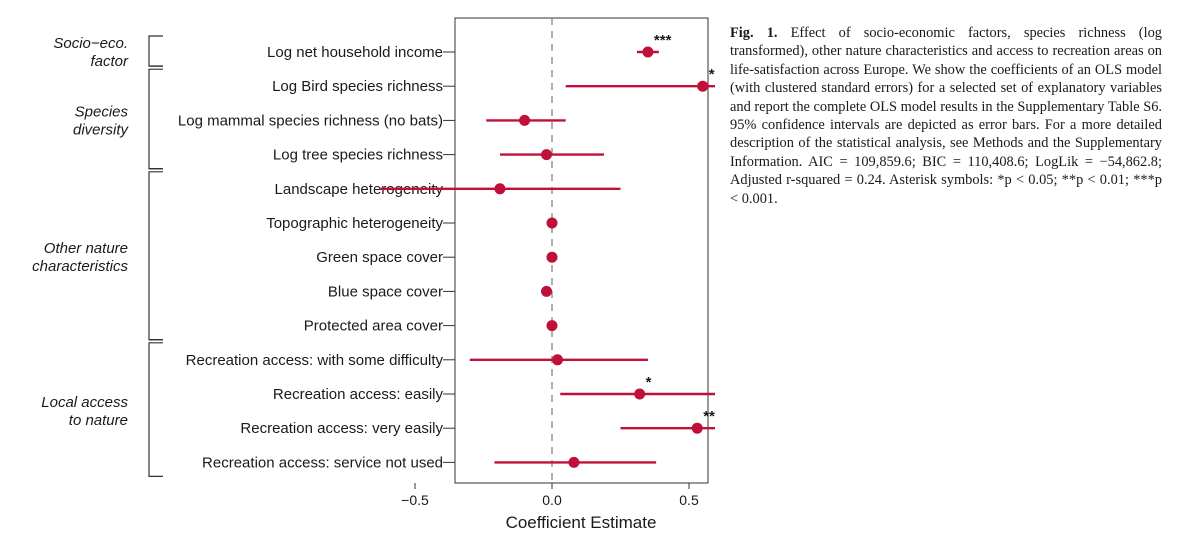 The height and width of the screenshot is (547, 1193). I want to click on group-label: Local access, so click(84, 402).